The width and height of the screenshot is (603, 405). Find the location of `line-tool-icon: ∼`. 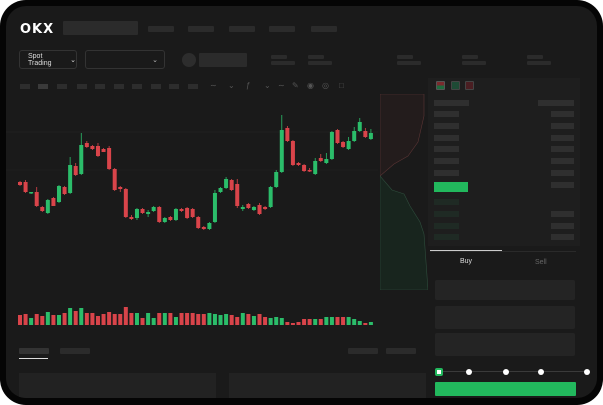

line-tool-icon: ∼ is located at coordinates (281, 85).